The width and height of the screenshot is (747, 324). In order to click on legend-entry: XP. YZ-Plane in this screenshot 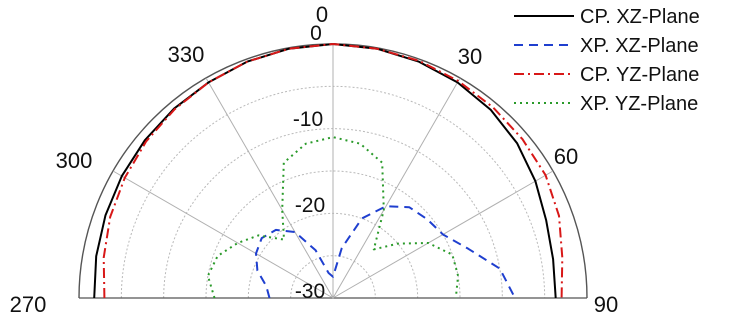, I will do `click(606, 104)`.